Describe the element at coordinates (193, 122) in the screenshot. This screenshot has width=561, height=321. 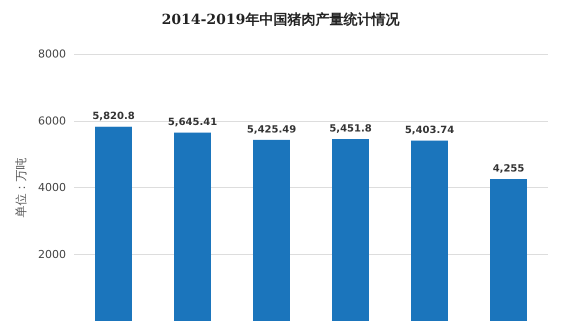
I see `data-label: 5,645.41` at that location.